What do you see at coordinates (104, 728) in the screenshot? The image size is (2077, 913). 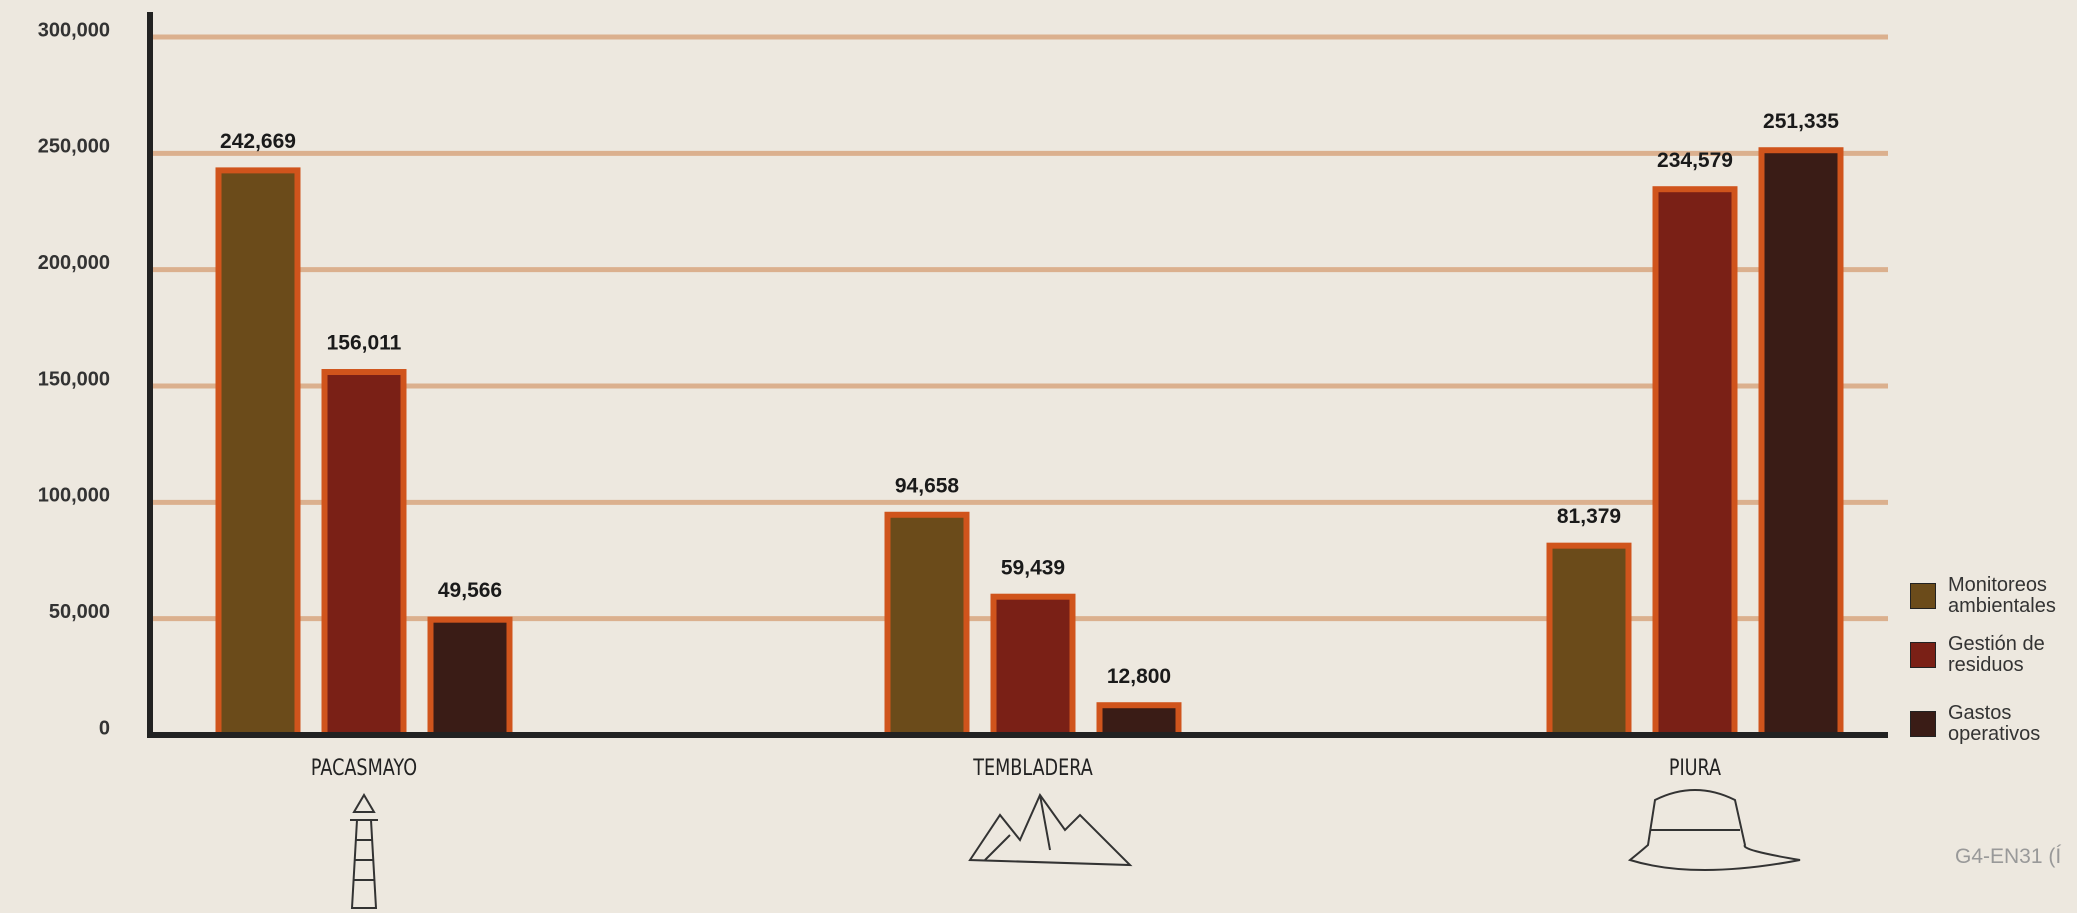 I see `y-tick-label: 0` at bounding box center [104, 728].